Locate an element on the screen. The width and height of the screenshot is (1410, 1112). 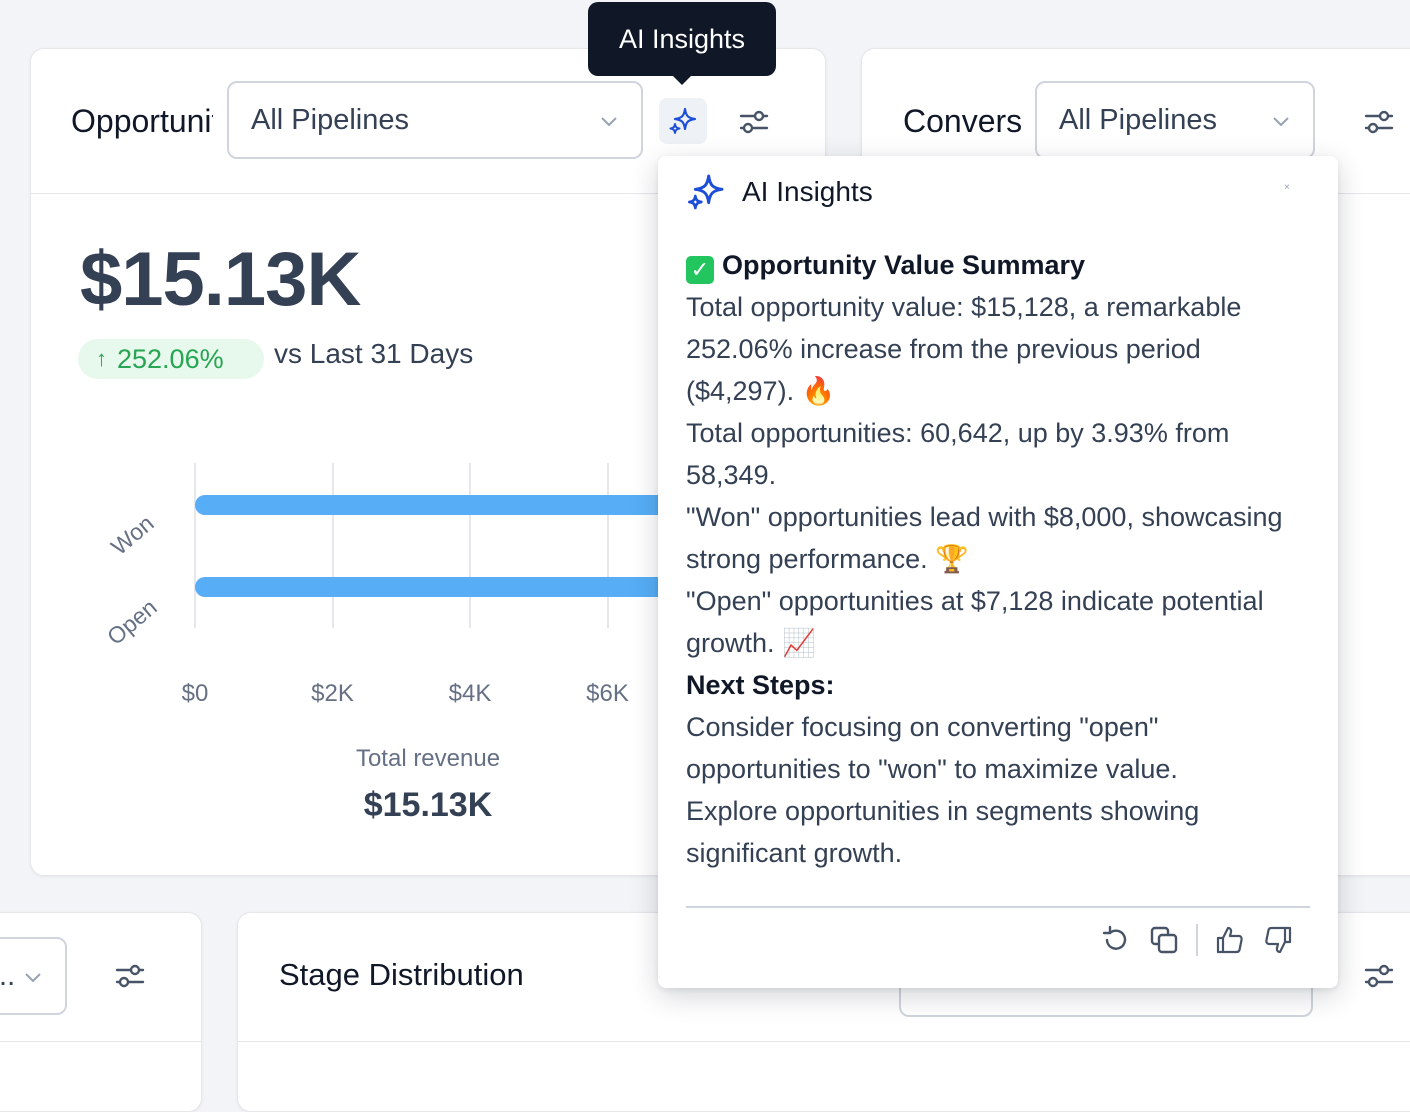
total-revenue-label: Total revenue is located at coordinates (428, 758).